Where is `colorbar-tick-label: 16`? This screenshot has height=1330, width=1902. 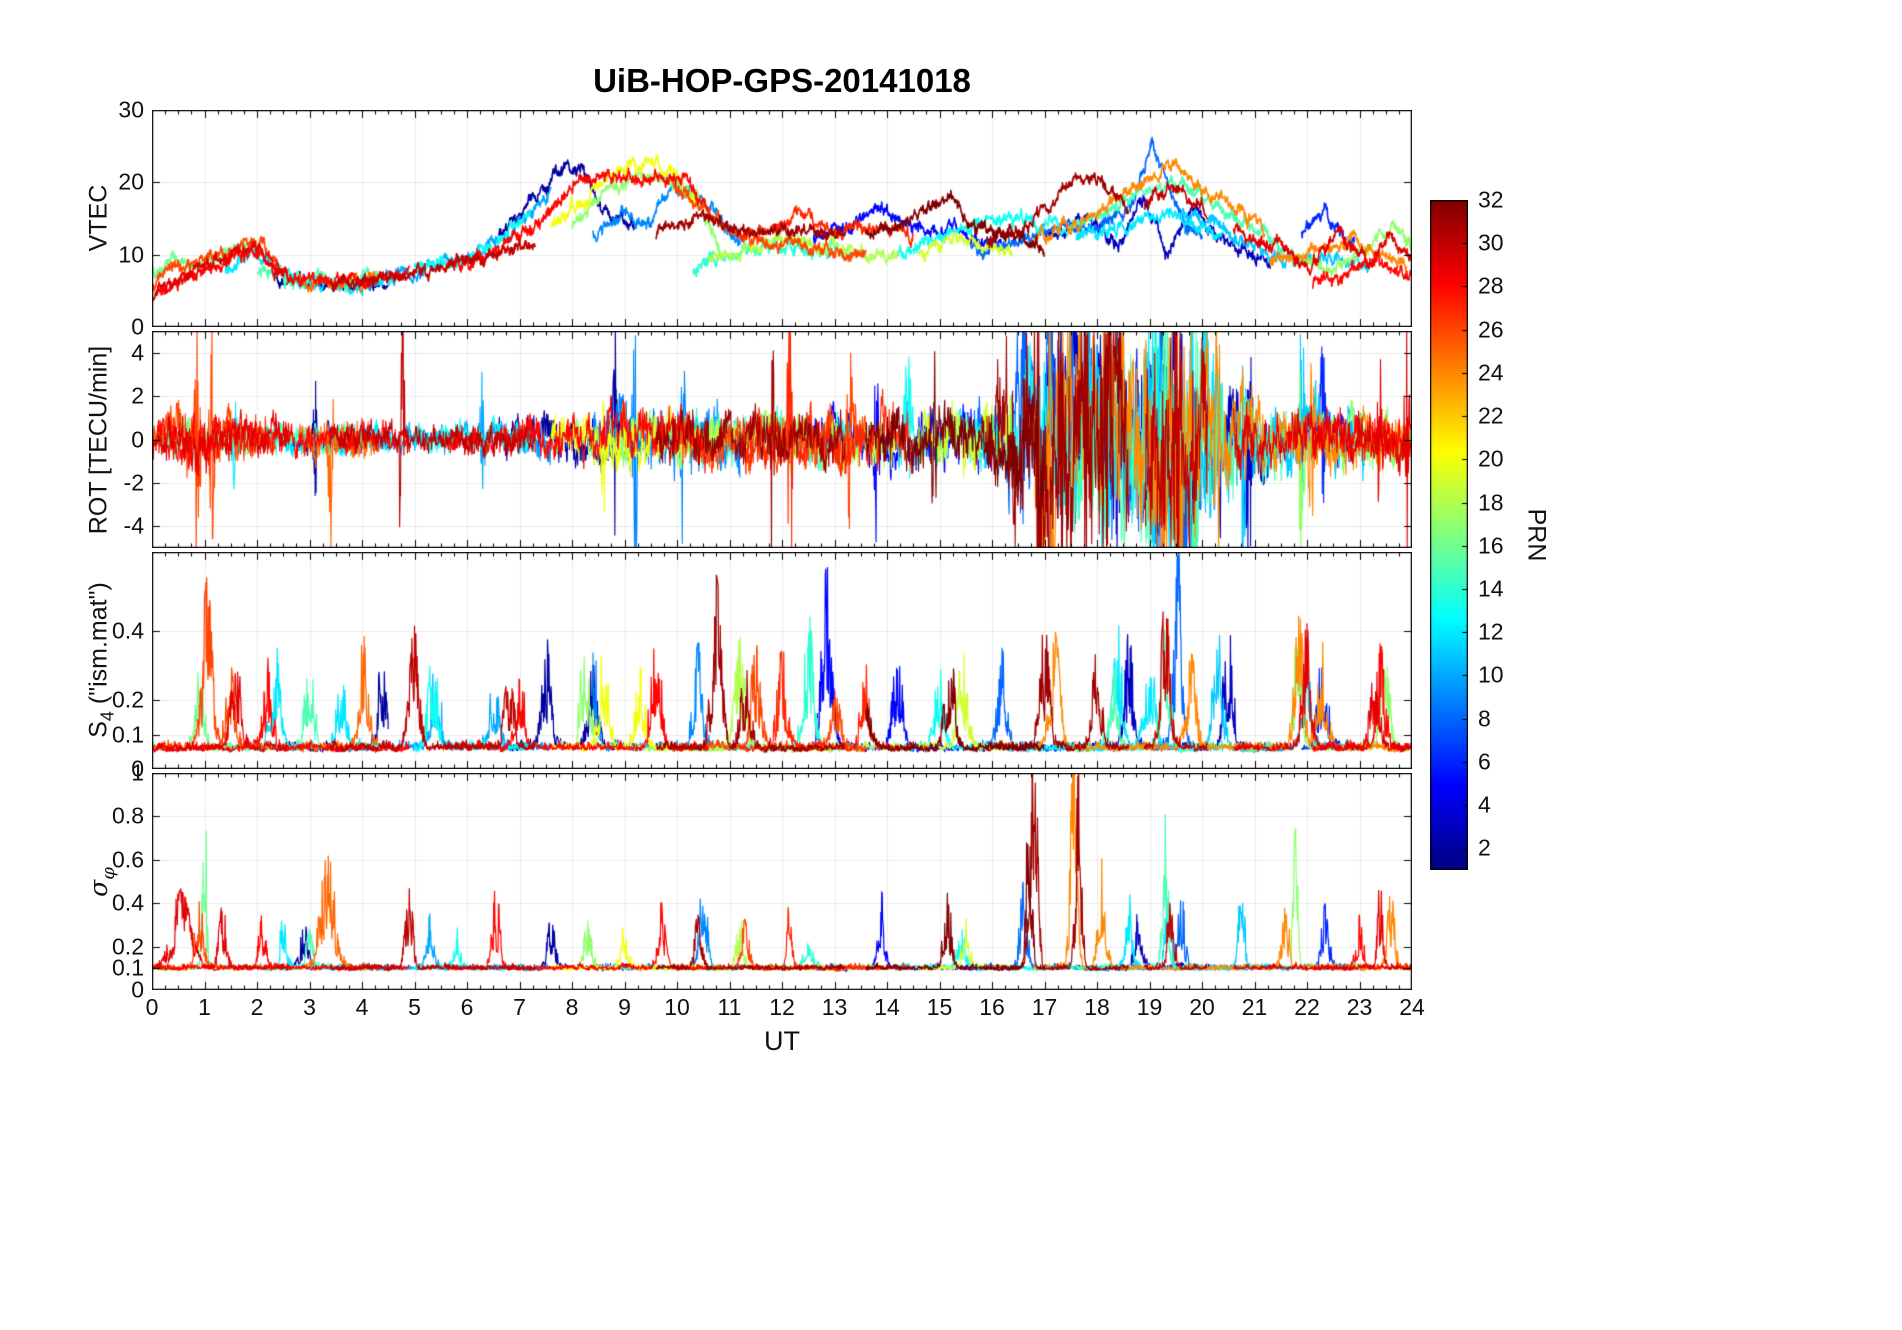
colorbar-tick-label: 16 is located at coordinates (1491, 545).